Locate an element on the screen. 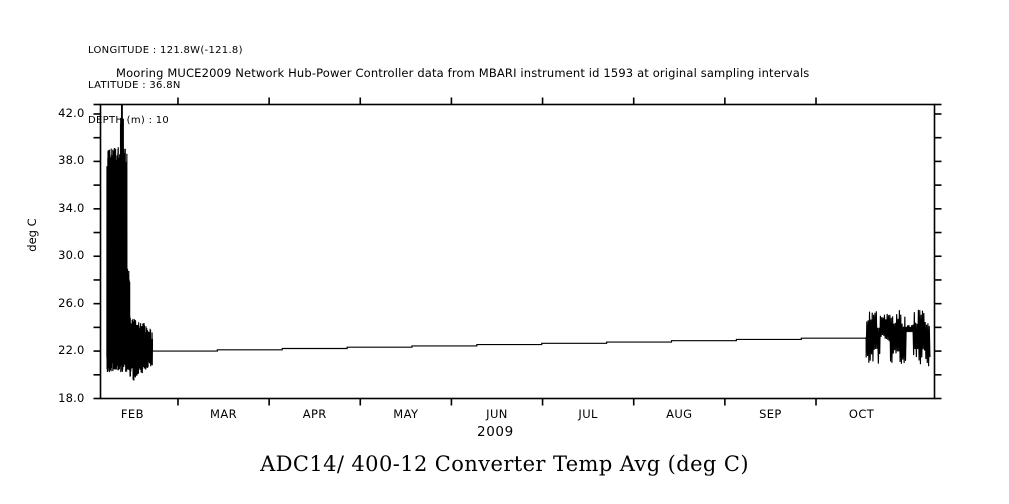 The width and height of the screenshot is (1009, 504). chart-title: ADC14/ 400-12 Converter Temp Avg (deg C) is located at coordinates (504, 464).